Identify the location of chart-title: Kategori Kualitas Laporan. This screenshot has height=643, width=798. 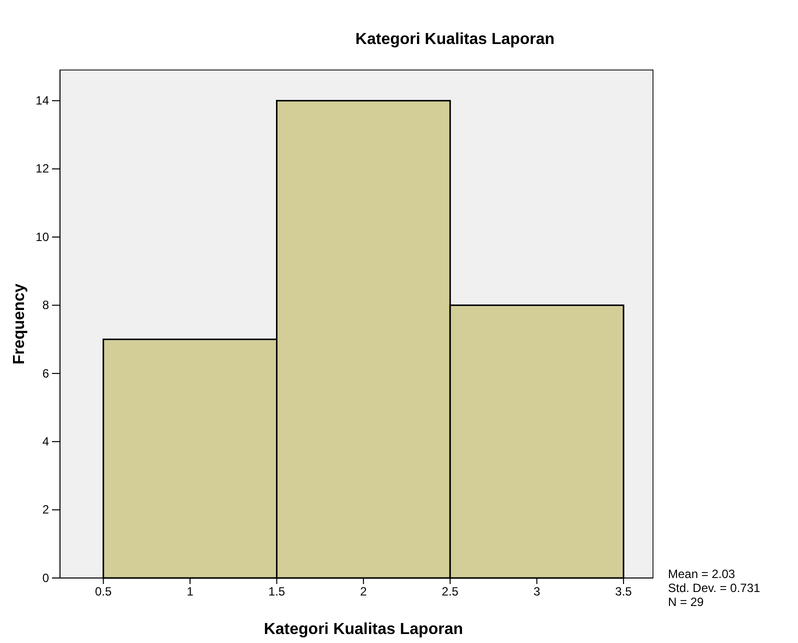
(455, 39).